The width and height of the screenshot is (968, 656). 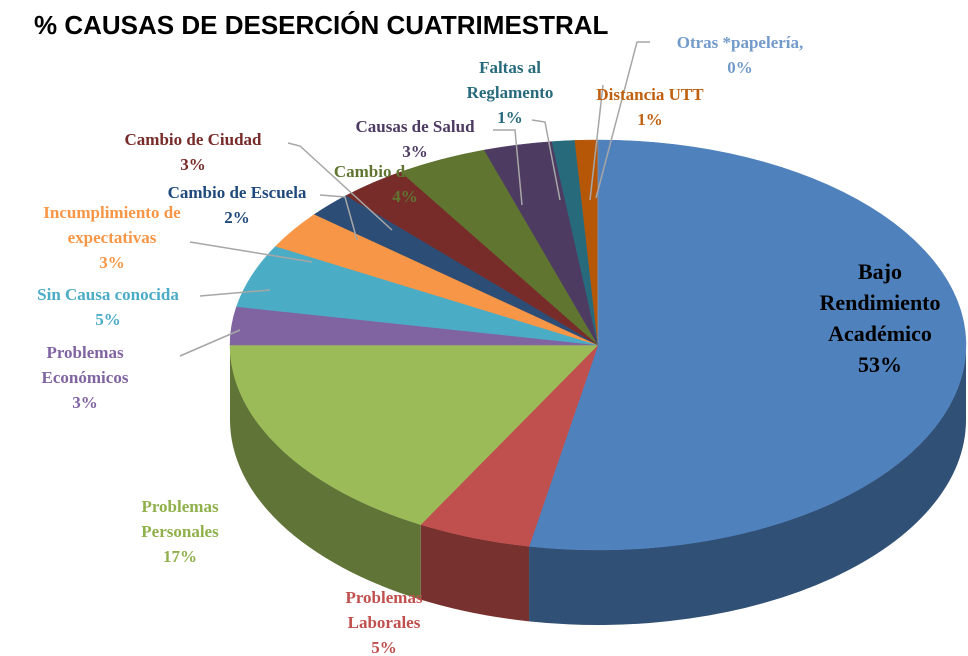 I want to click on label-value: 17%, so click(x=180, y=556).